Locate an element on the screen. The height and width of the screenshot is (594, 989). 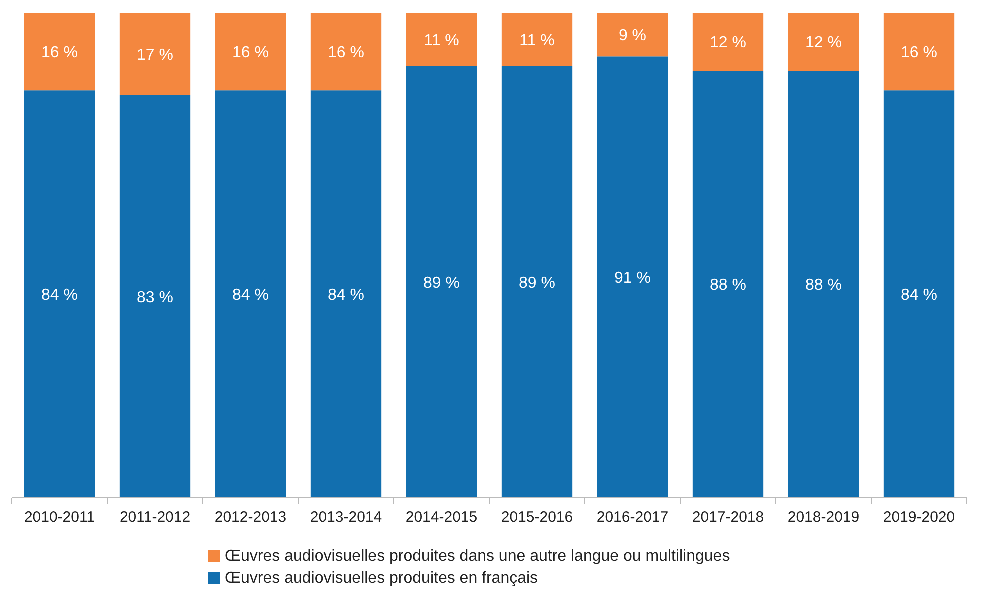
data-label: 91 % is located at coordinates (632, 278).